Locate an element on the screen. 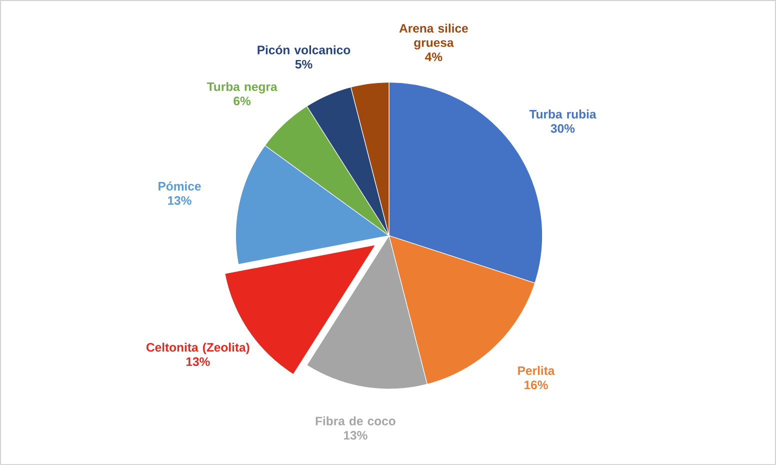  data-label: 16% is located at coordinates (536, 385).